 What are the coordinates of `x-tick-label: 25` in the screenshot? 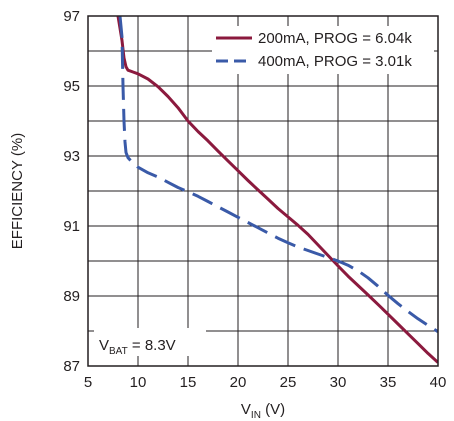 It's located at (288, 382).